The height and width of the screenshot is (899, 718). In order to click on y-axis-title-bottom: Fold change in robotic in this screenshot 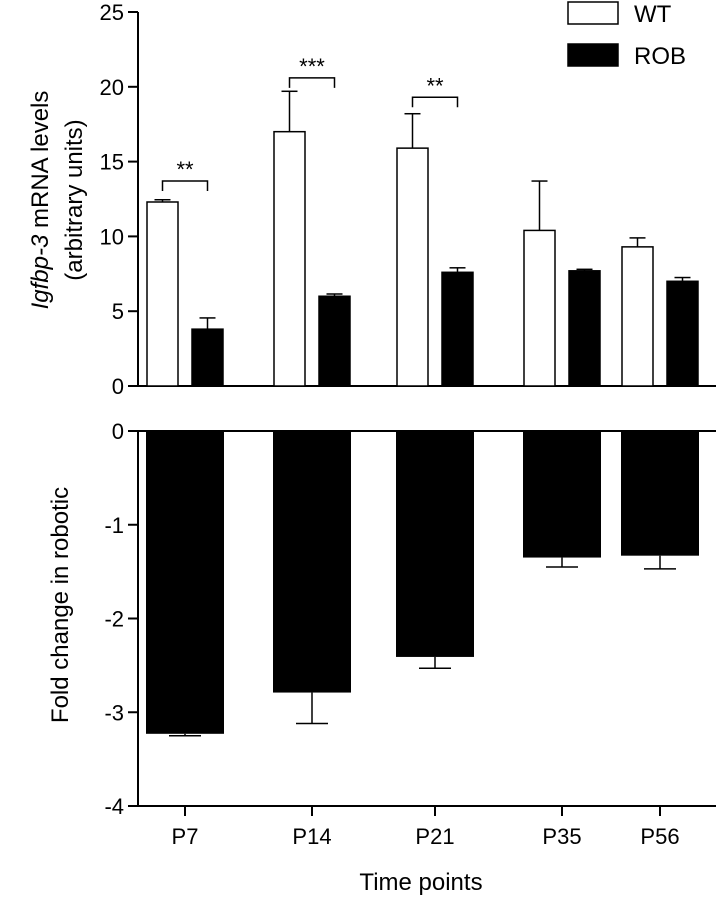, I will do `click(60, 605)`.